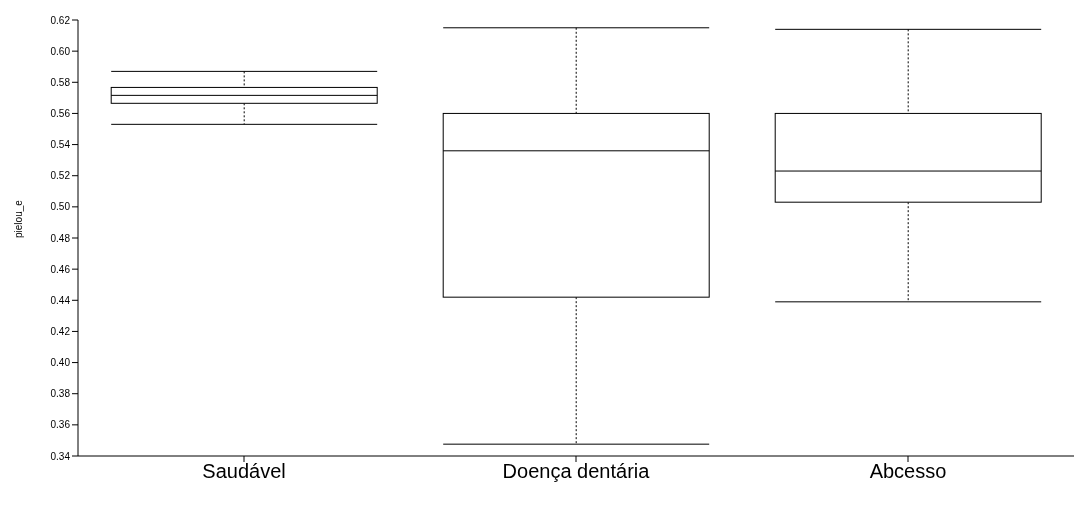  Describe the element at coordinates (60, 363) in the screenshot. I see `y-tick-label: 0.40` at that location.